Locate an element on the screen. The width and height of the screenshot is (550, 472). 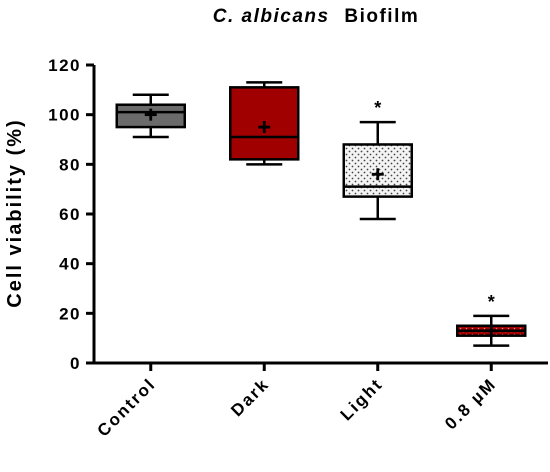
x-tick-label: 0.8 µM is located at coordinates (470, 403).